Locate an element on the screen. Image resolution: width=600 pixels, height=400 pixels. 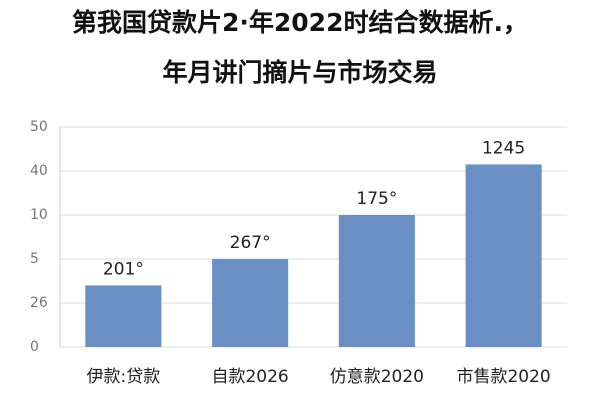
y-tick-label: 40 is located at coordinates (39, 171).